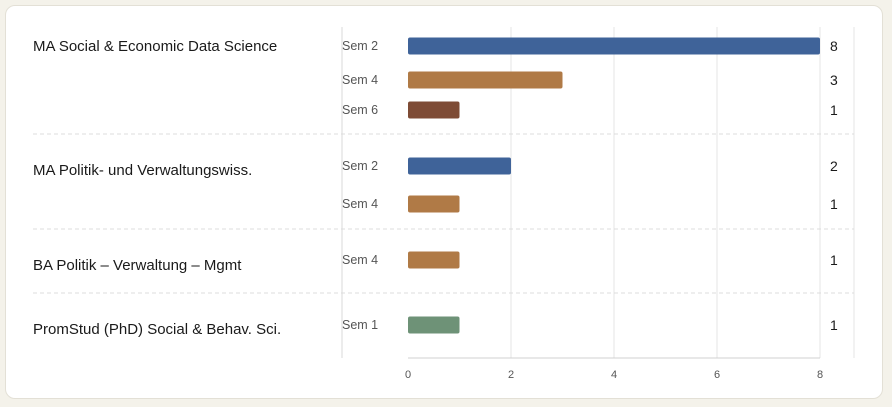  What do you see at coordinates (360, 325) in the screenshot?
I see `semester-label: Sem 1` at bounding box center [360, 325].